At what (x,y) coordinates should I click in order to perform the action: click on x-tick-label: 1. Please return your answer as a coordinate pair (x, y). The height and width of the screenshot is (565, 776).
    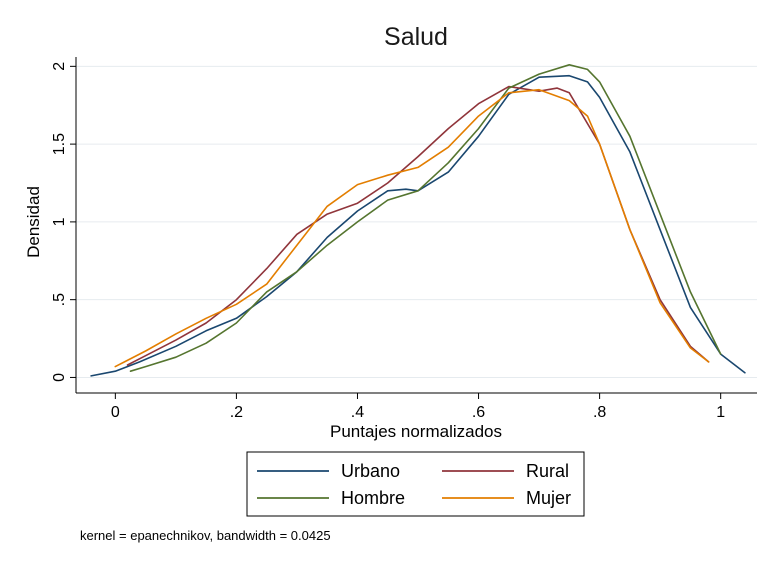
    Looking at the image, I should click on (720, 412).